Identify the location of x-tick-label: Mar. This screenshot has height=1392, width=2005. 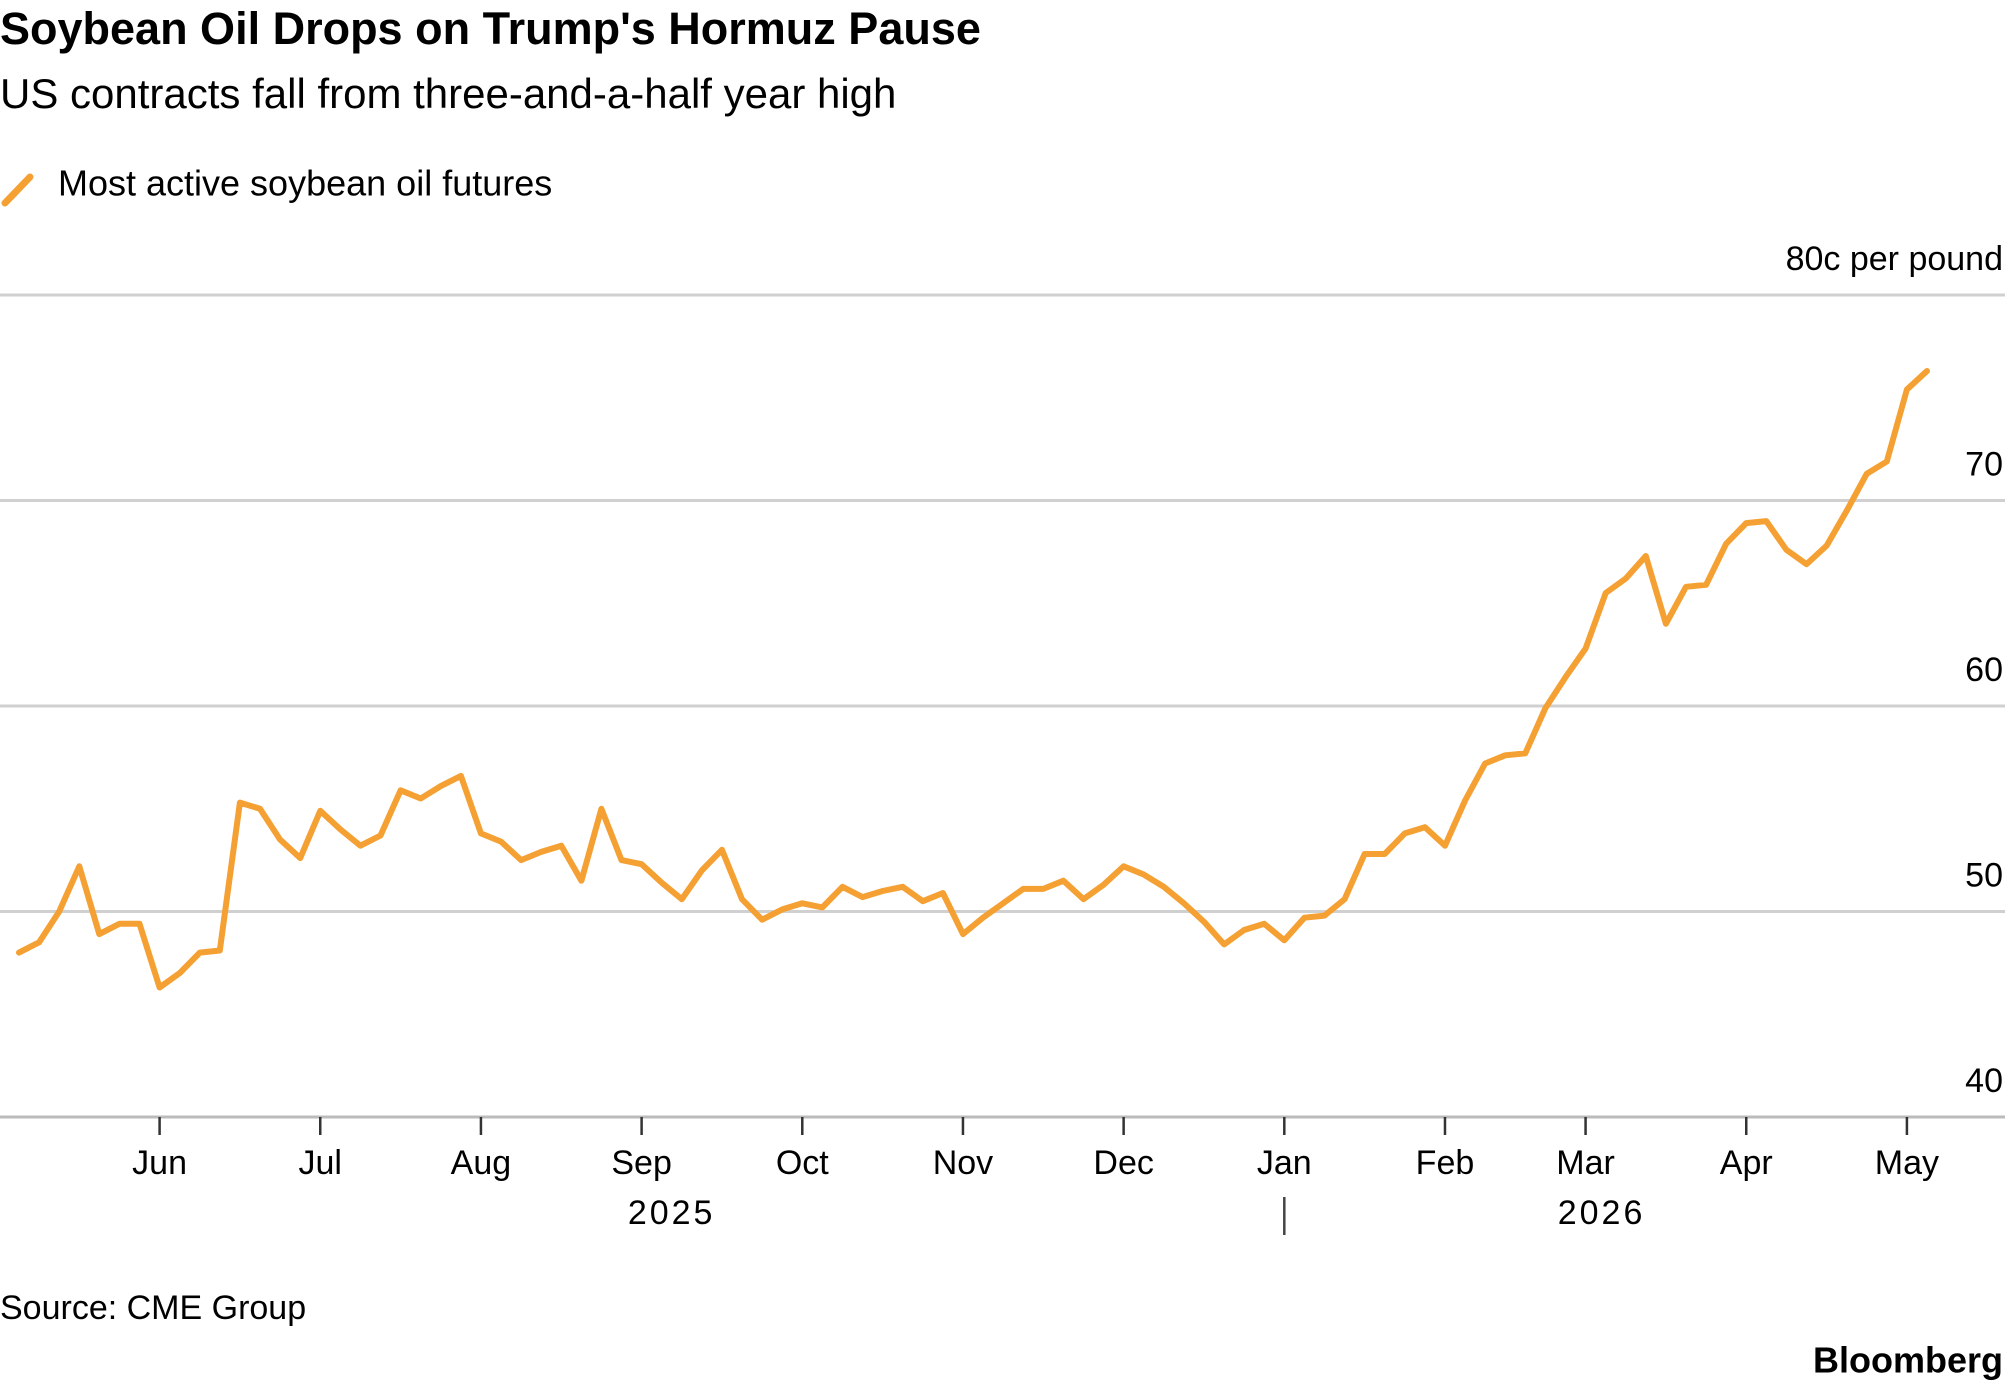
(1585, 1163).